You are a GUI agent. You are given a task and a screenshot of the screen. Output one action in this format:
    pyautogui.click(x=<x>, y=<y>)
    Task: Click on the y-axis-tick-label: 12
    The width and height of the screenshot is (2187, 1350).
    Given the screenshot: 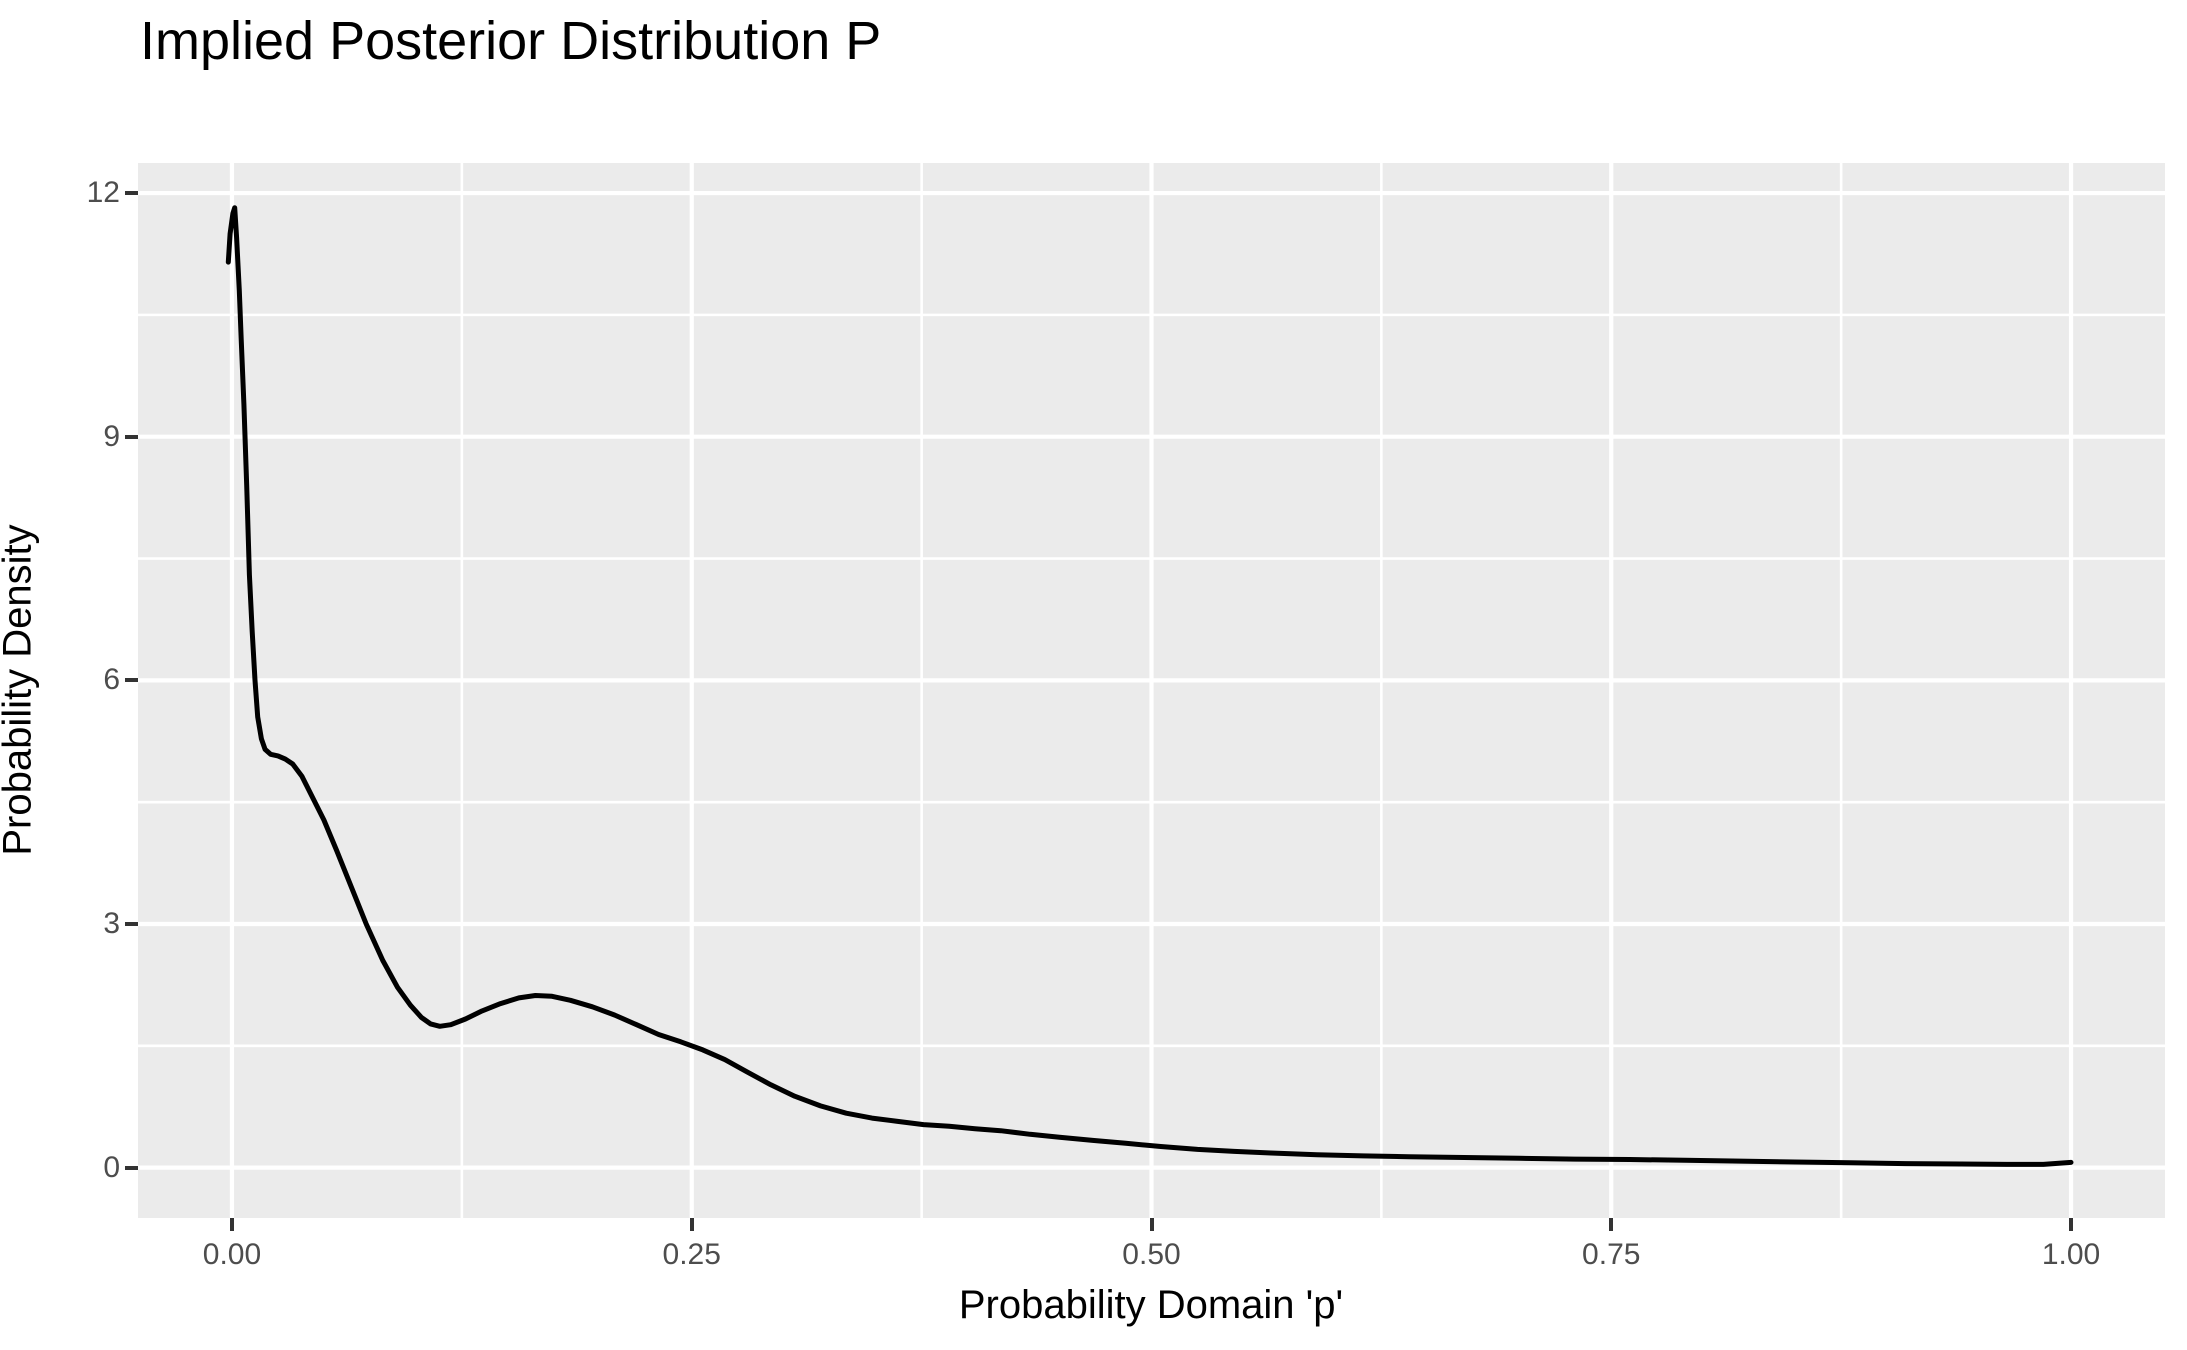 What is the action you would take?
    pyautogui.click(x=103, y=193)
    